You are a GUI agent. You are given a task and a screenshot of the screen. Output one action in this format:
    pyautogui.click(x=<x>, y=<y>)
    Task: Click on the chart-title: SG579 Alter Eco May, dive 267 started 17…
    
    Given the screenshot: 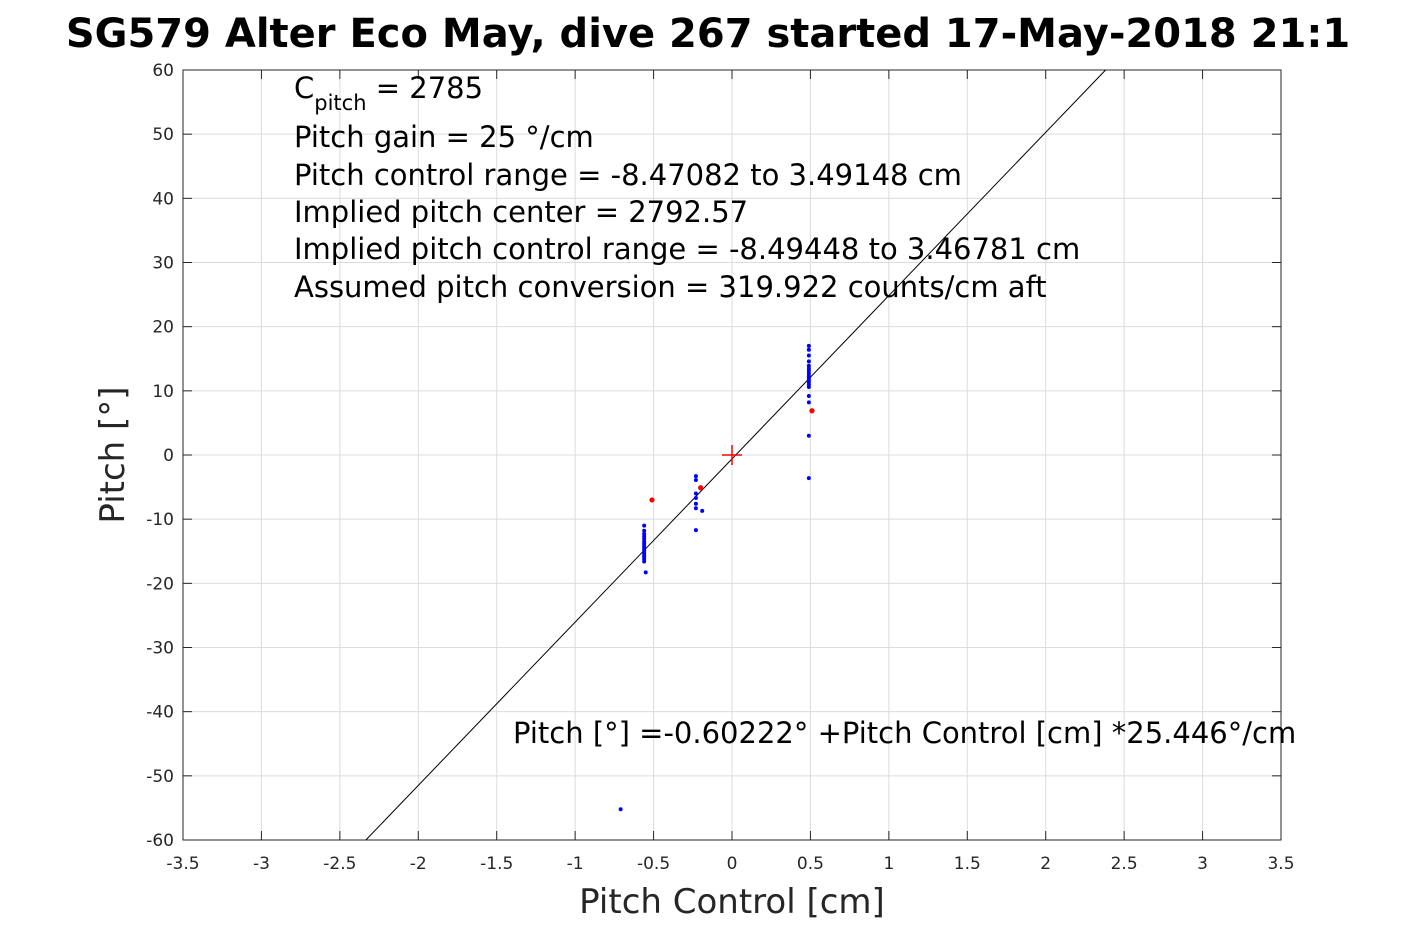 What is the action you would take?
    pyautogui.click(x=708, y=34)
    